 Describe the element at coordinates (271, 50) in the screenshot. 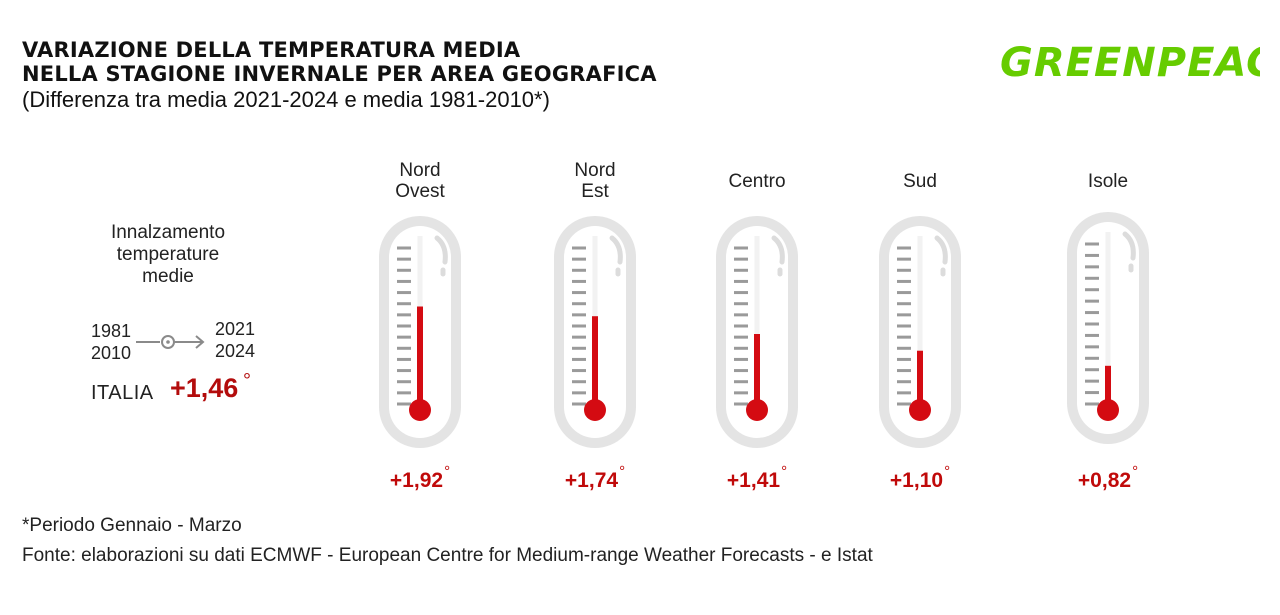

I see `chart-title-line-1: VARIAZIONE DELLA TEMPERATURA MEDIA` at that location.